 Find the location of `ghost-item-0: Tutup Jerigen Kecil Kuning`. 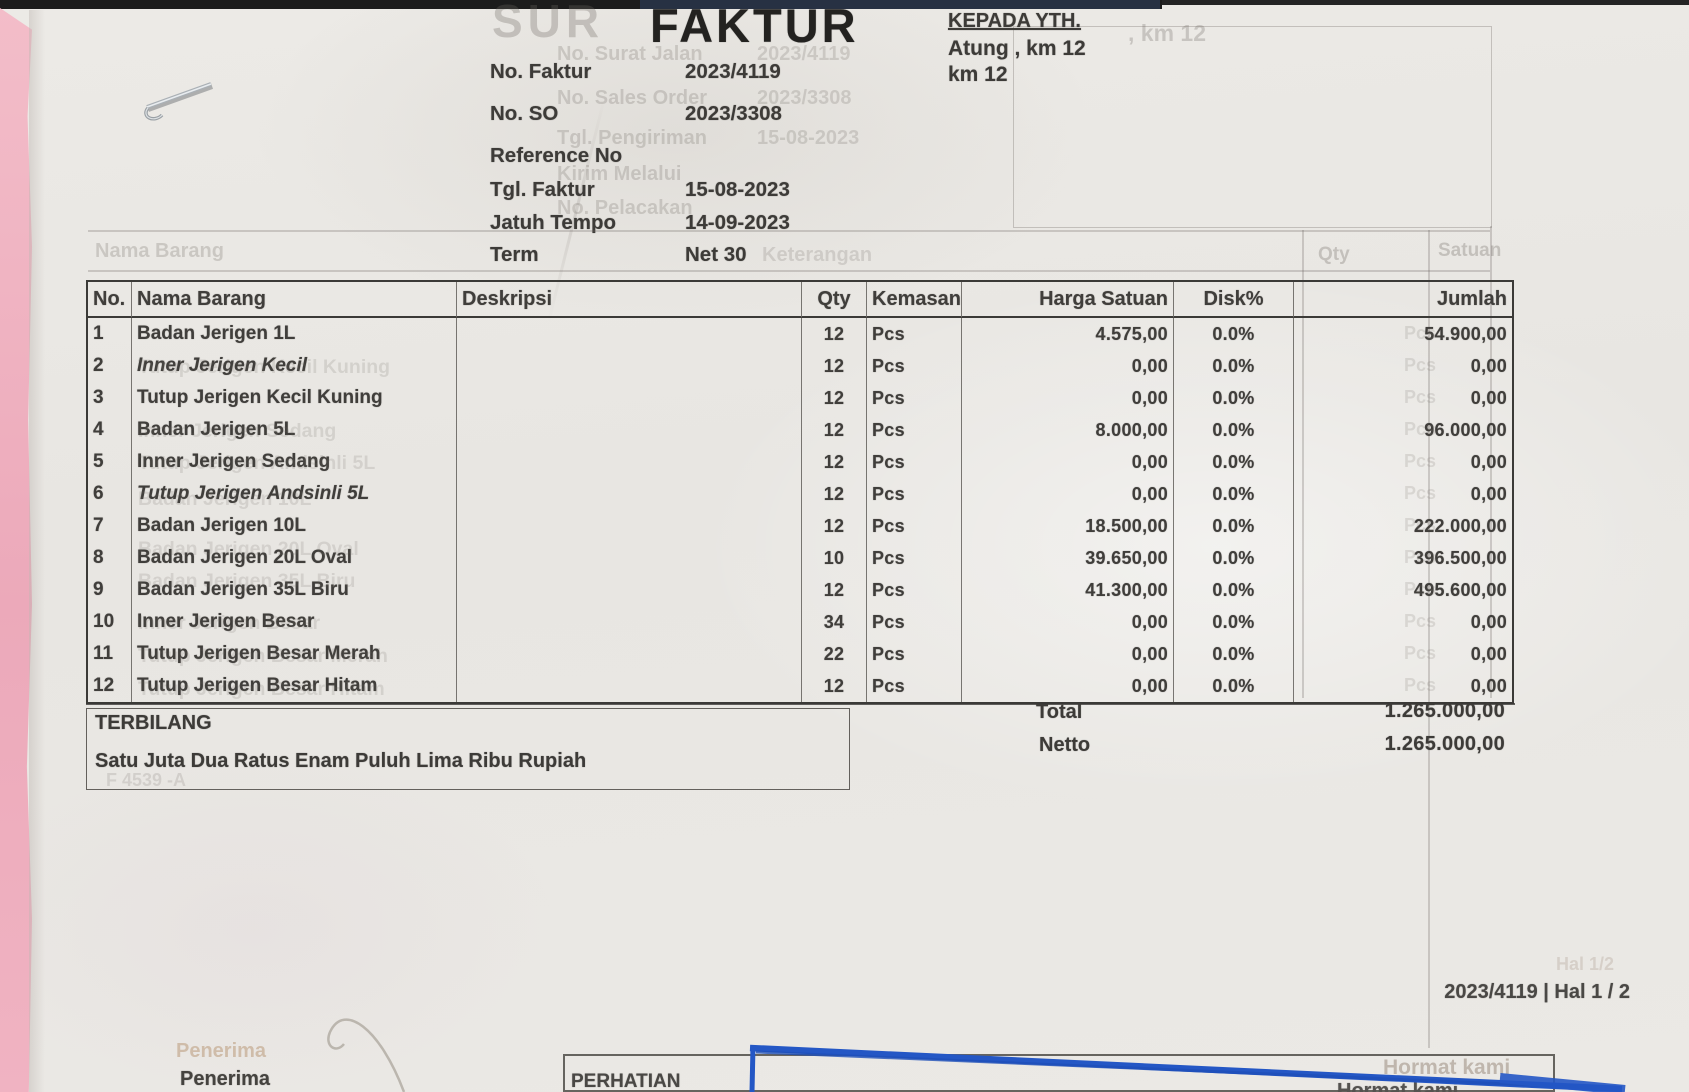

ghost-item-0: Tutup Jerigen Kecil Kuning is located at coordinates (264, 367).